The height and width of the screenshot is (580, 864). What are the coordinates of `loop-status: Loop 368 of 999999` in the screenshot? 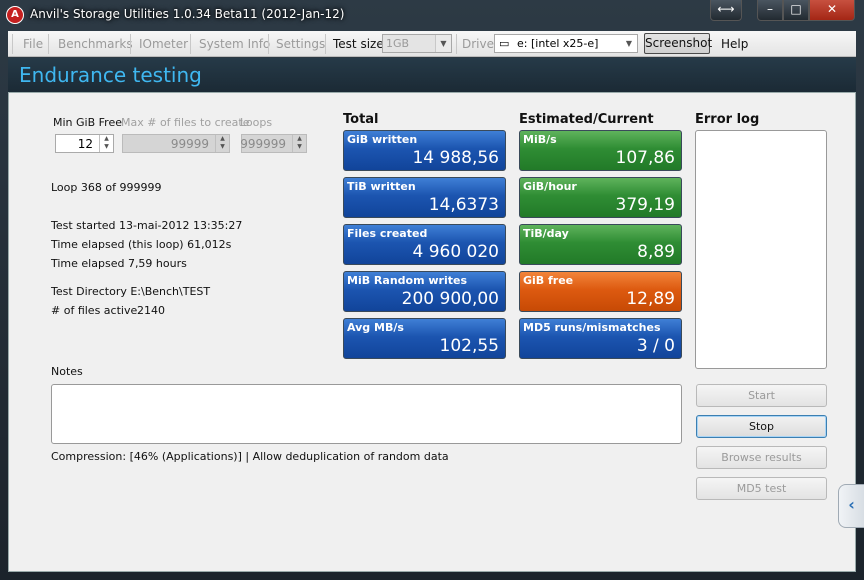 It's located at (106, 187).